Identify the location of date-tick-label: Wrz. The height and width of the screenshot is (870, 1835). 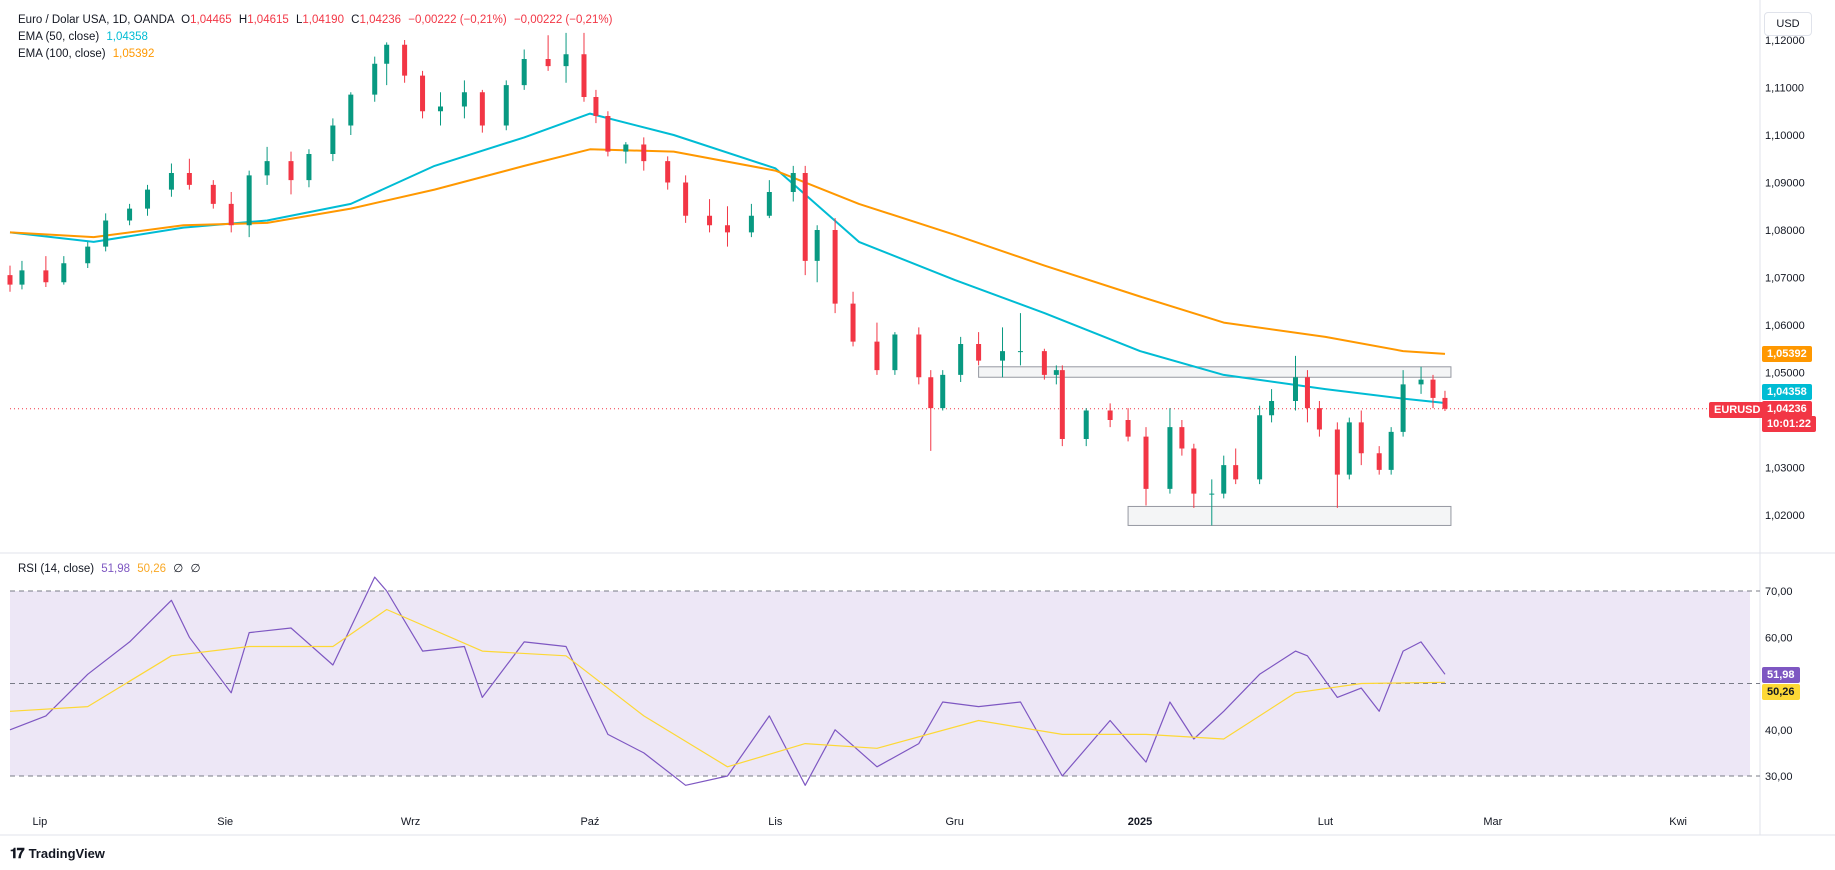
(410, 822).